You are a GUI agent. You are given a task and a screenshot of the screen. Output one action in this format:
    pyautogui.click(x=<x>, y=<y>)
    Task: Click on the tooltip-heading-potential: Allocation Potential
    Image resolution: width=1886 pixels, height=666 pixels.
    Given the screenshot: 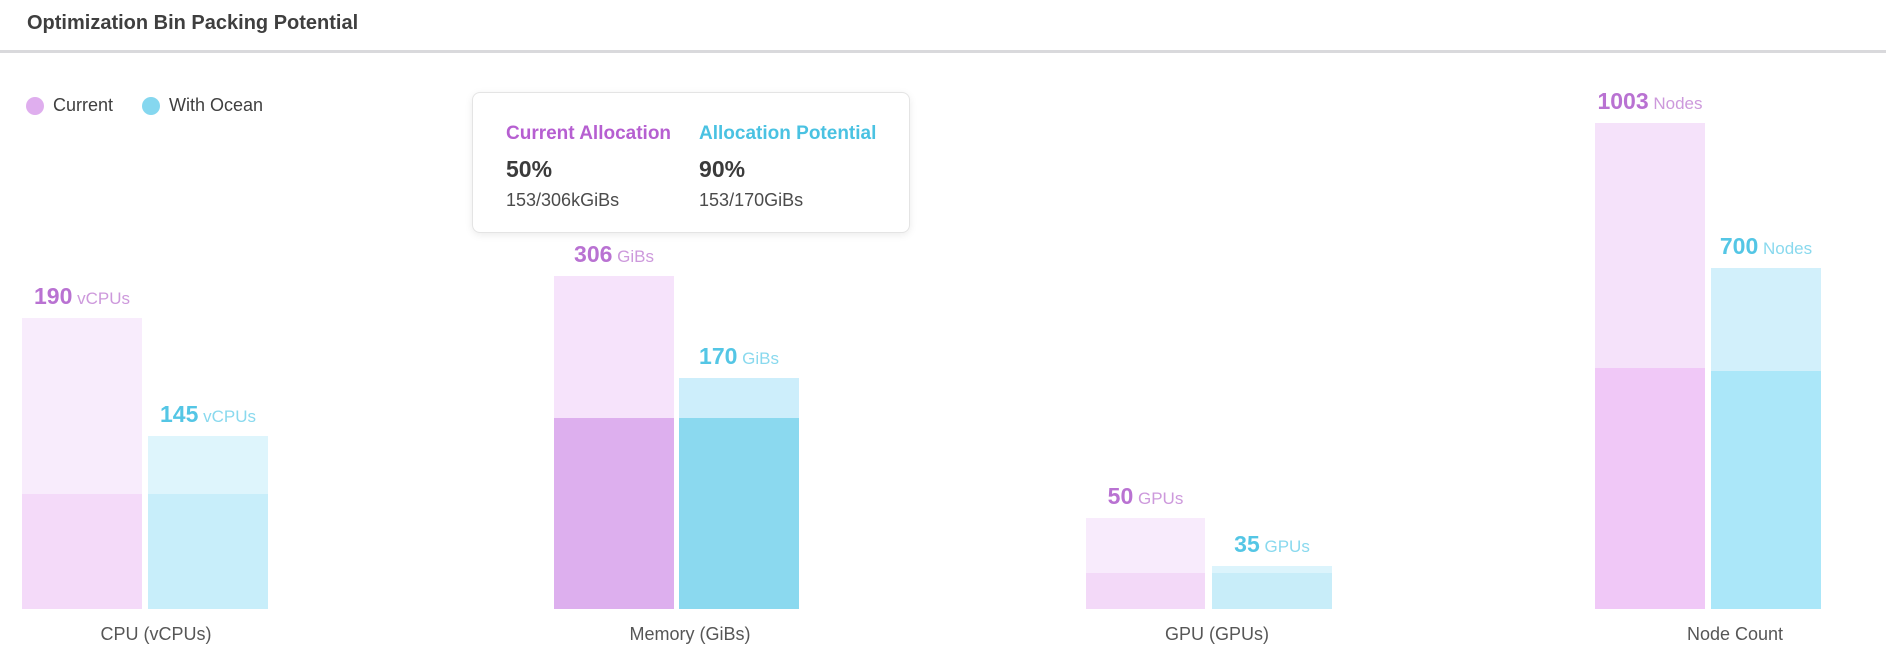 What is the action you would take?
    pyautogui.click(x=788, y=133)
    